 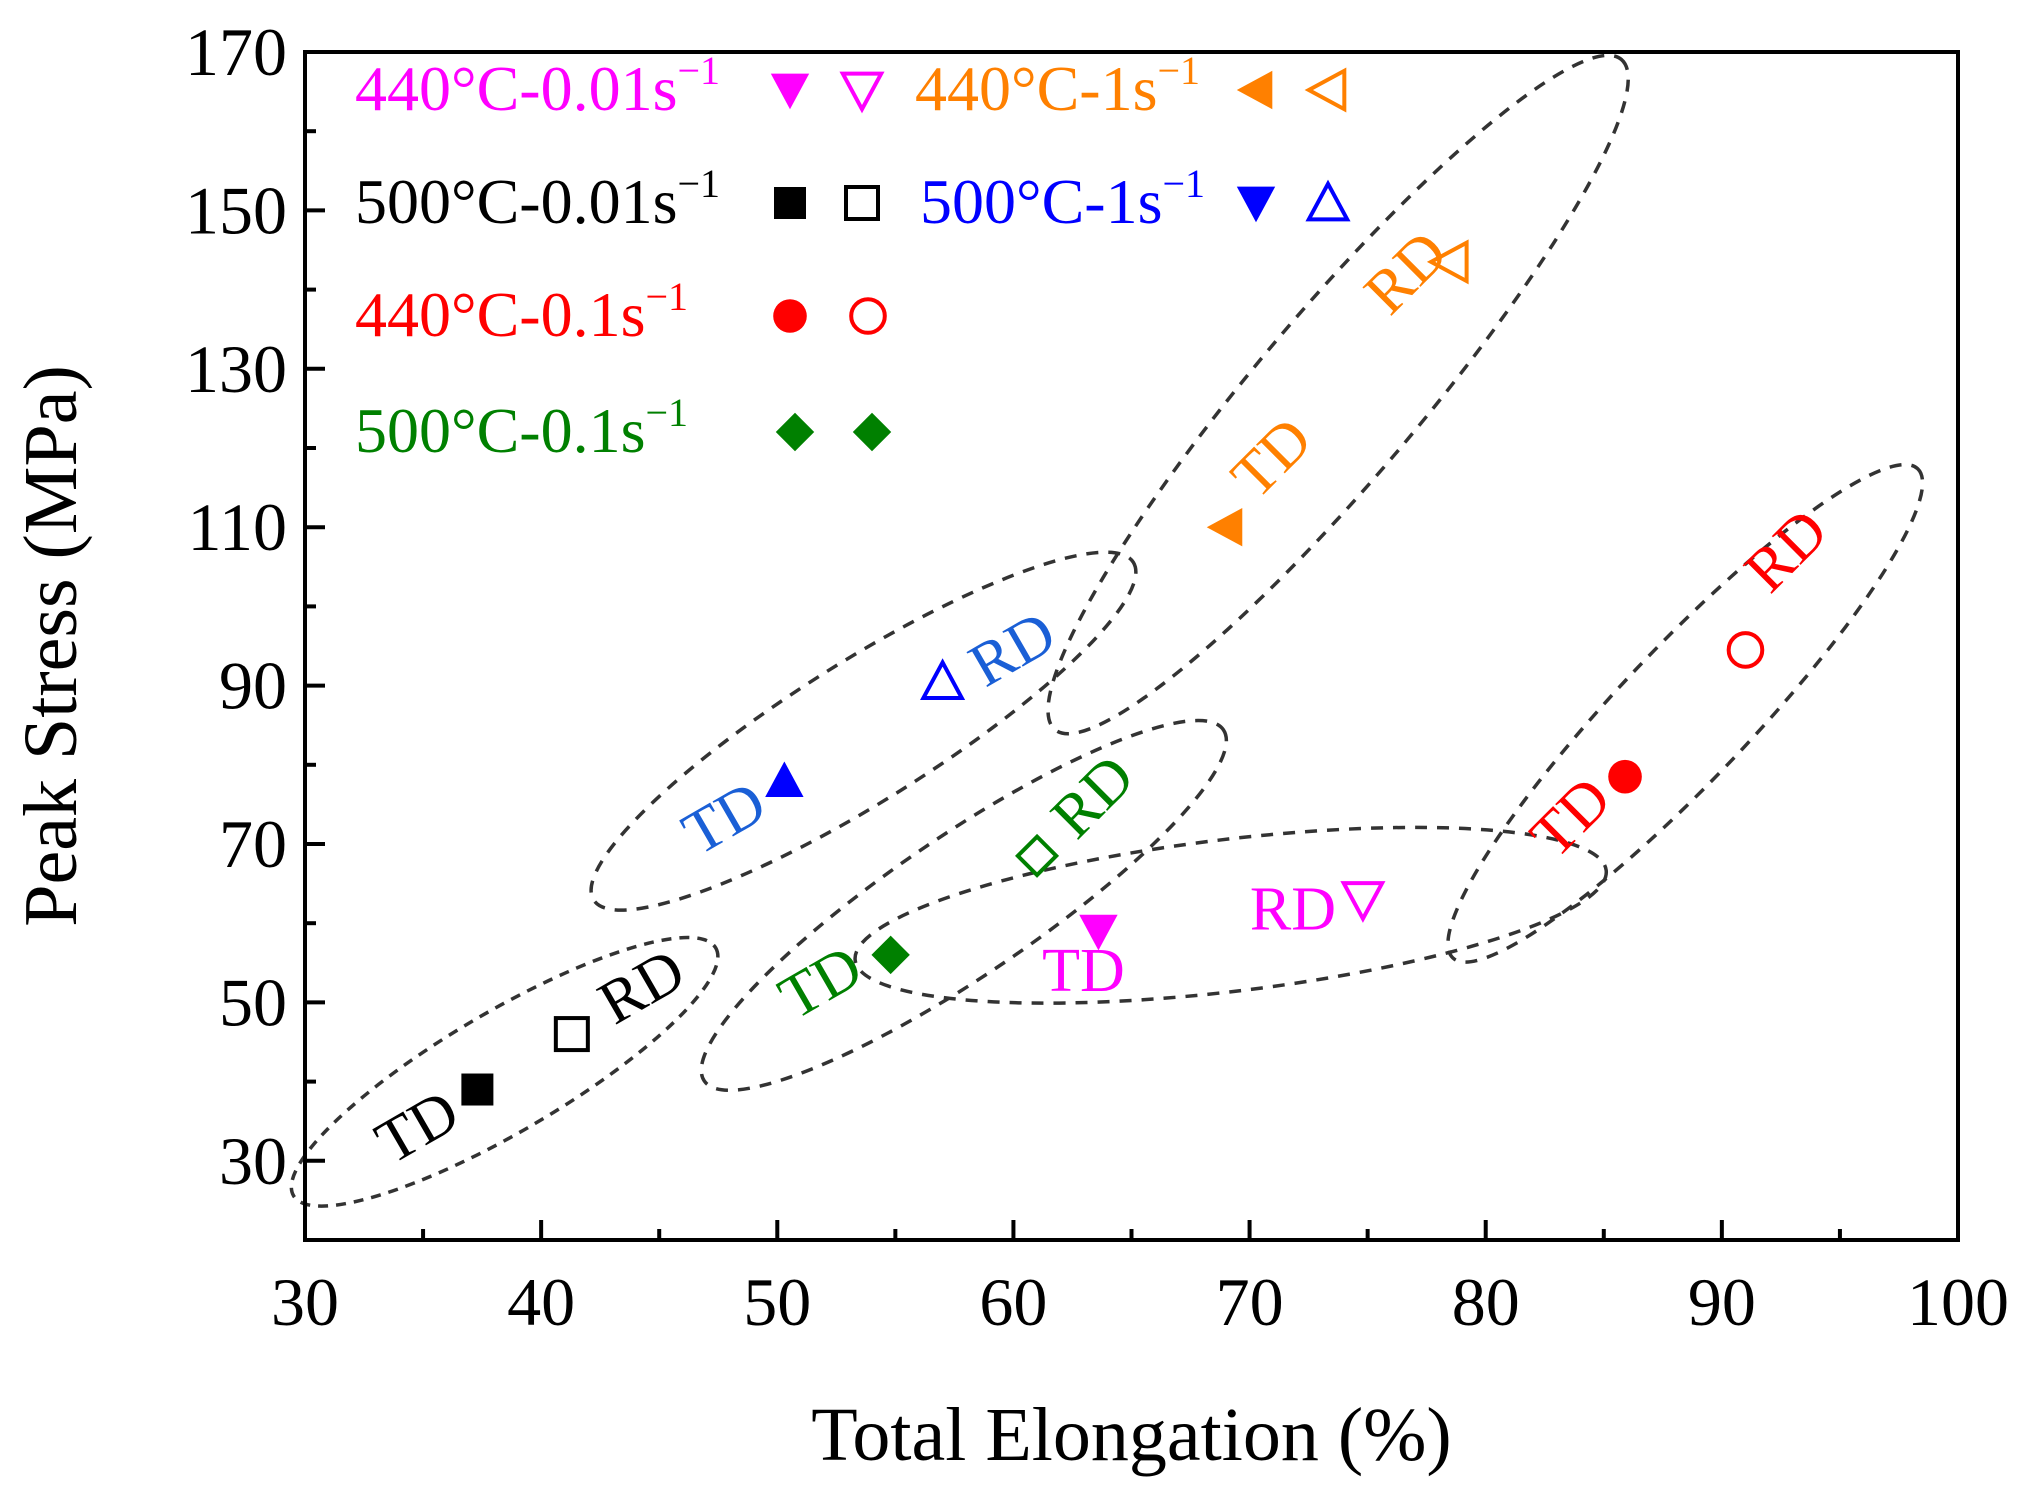 What do you see at coordinates (1131, 1435) in the screenshot?
I see `x-axis-title: Total Elongation (%)` at bounding box center [1131, 1435].